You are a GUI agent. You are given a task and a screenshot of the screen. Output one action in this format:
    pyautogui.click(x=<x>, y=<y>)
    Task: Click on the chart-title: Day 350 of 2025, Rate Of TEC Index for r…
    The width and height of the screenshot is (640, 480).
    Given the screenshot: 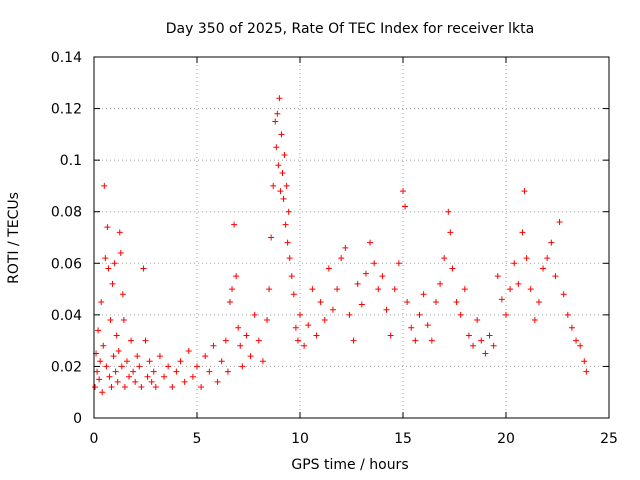 What is the action you would take?
    pyautogui.click(x=350, y=29)
    